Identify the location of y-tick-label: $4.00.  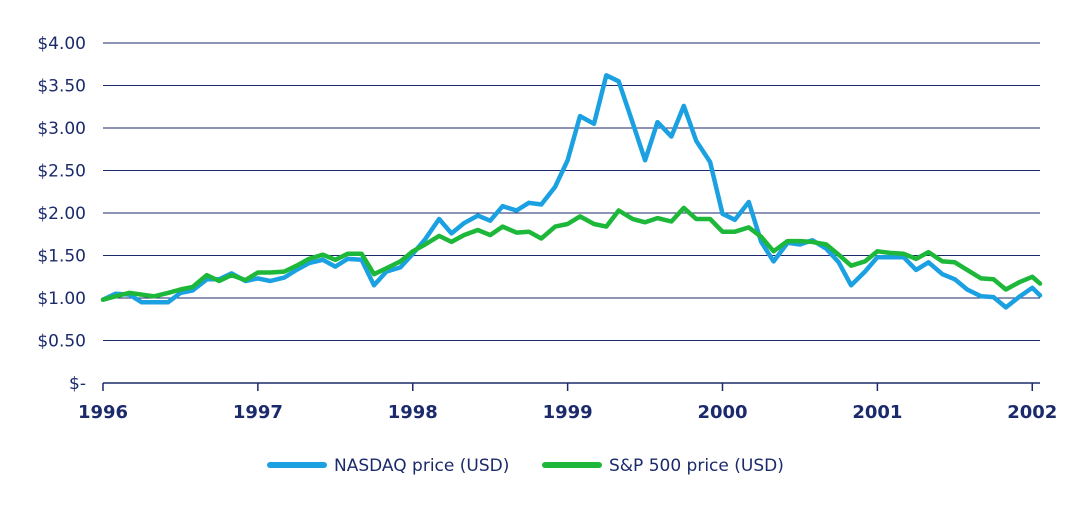
(61, 44).